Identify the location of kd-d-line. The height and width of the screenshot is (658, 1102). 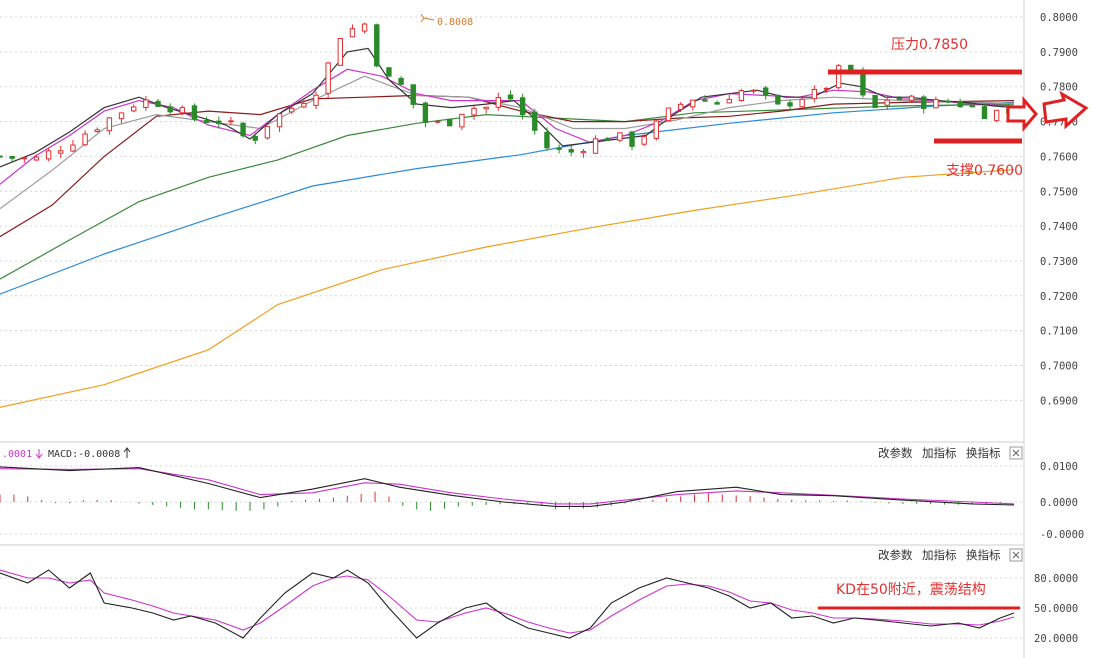
(507, 601).